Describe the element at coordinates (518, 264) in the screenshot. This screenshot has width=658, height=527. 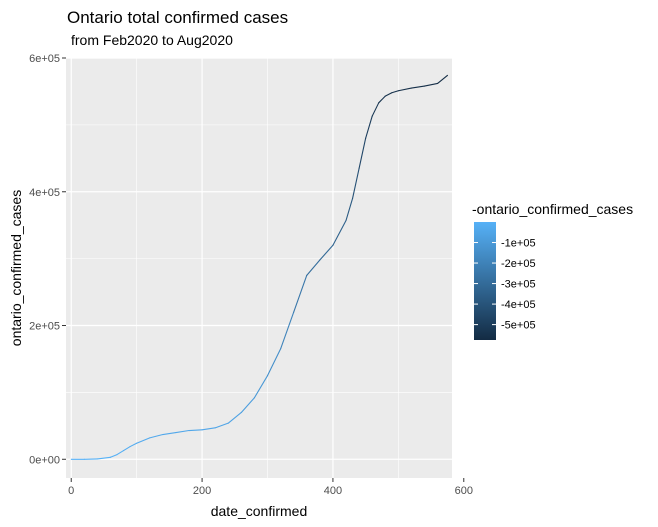
I see `legend-label: -2e+05` at that location.